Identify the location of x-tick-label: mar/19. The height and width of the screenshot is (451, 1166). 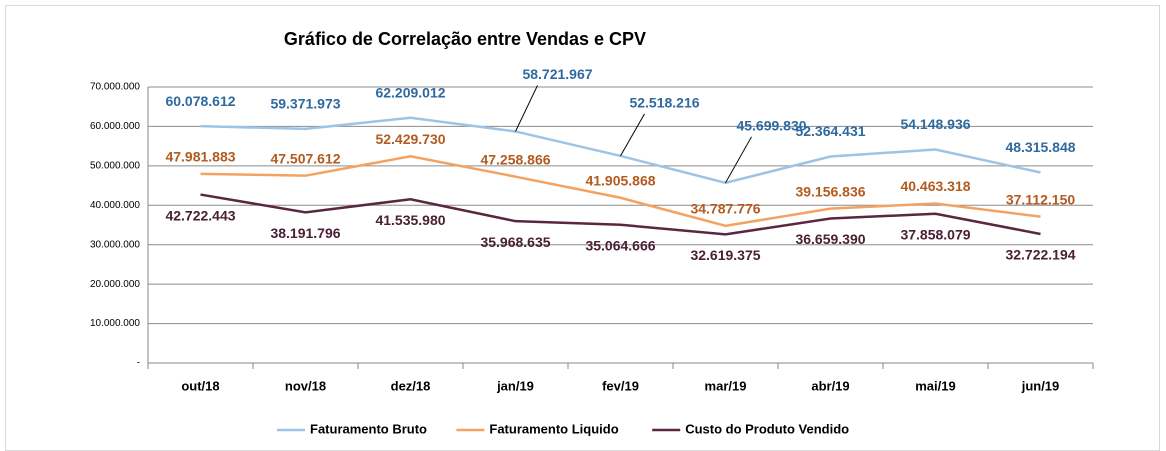
(726, 385).